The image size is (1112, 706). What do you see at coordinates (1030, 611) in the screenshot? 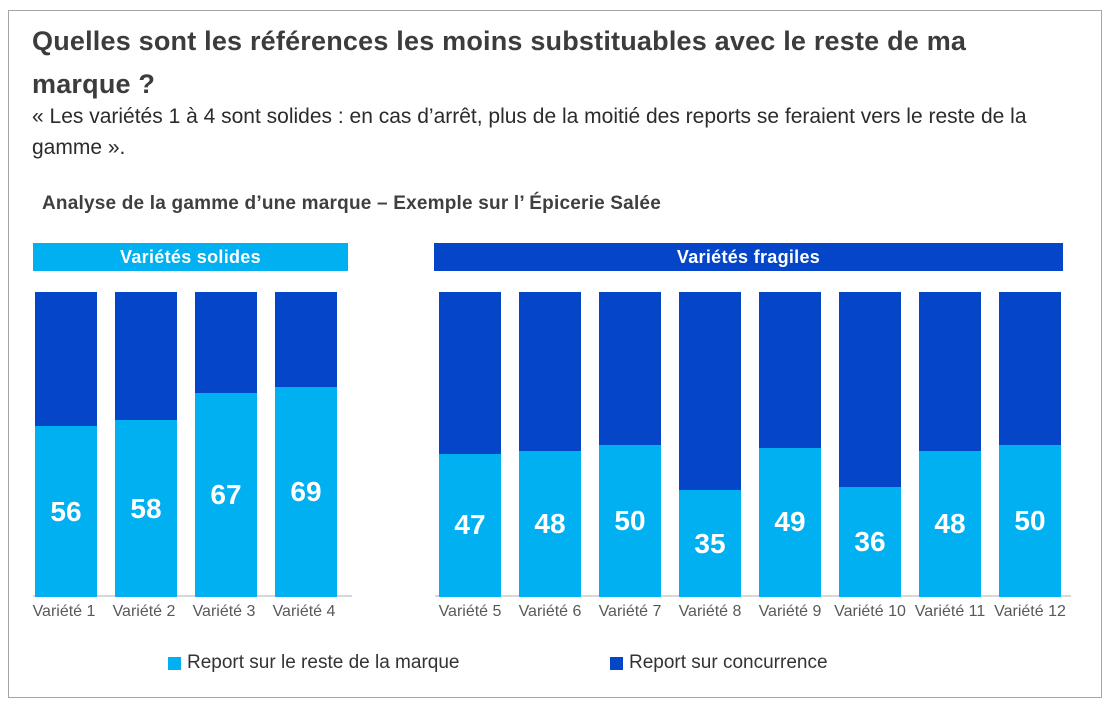
I see `axis-label-variete-12: Variété 12` at bounding box center [1030, 611].